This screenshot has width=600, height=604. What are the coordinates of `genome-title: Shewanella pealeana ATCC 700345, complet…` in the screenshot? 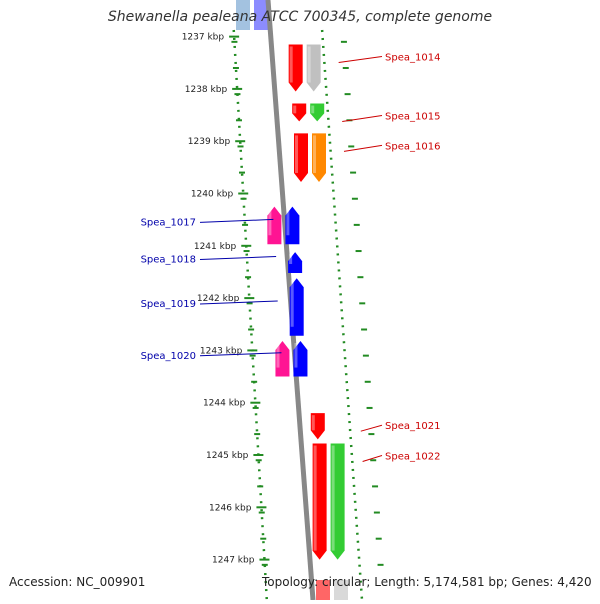 It's located at (300, 17).